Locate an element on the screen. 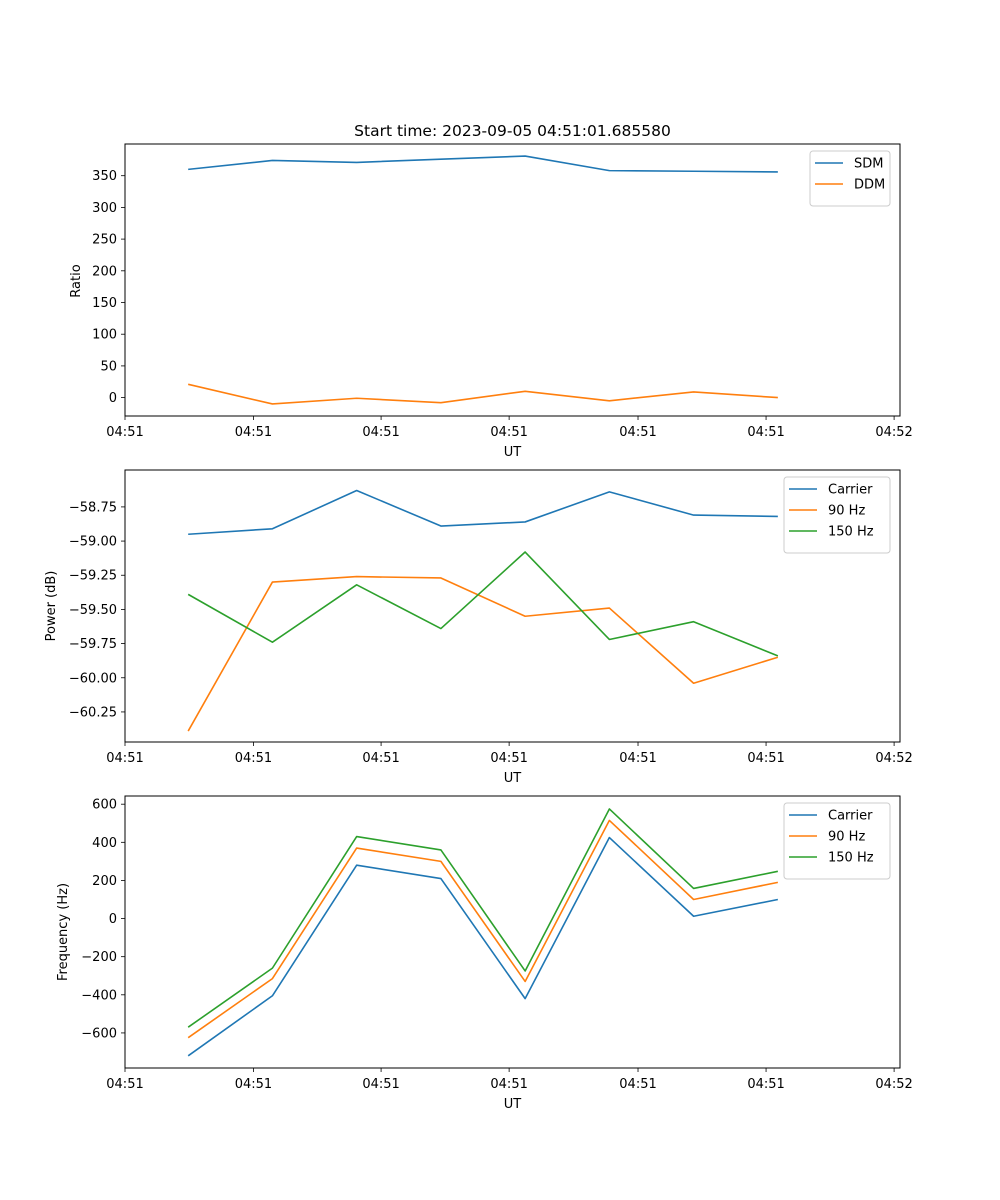  series-line-sdm is located at coordinates (483, 164).